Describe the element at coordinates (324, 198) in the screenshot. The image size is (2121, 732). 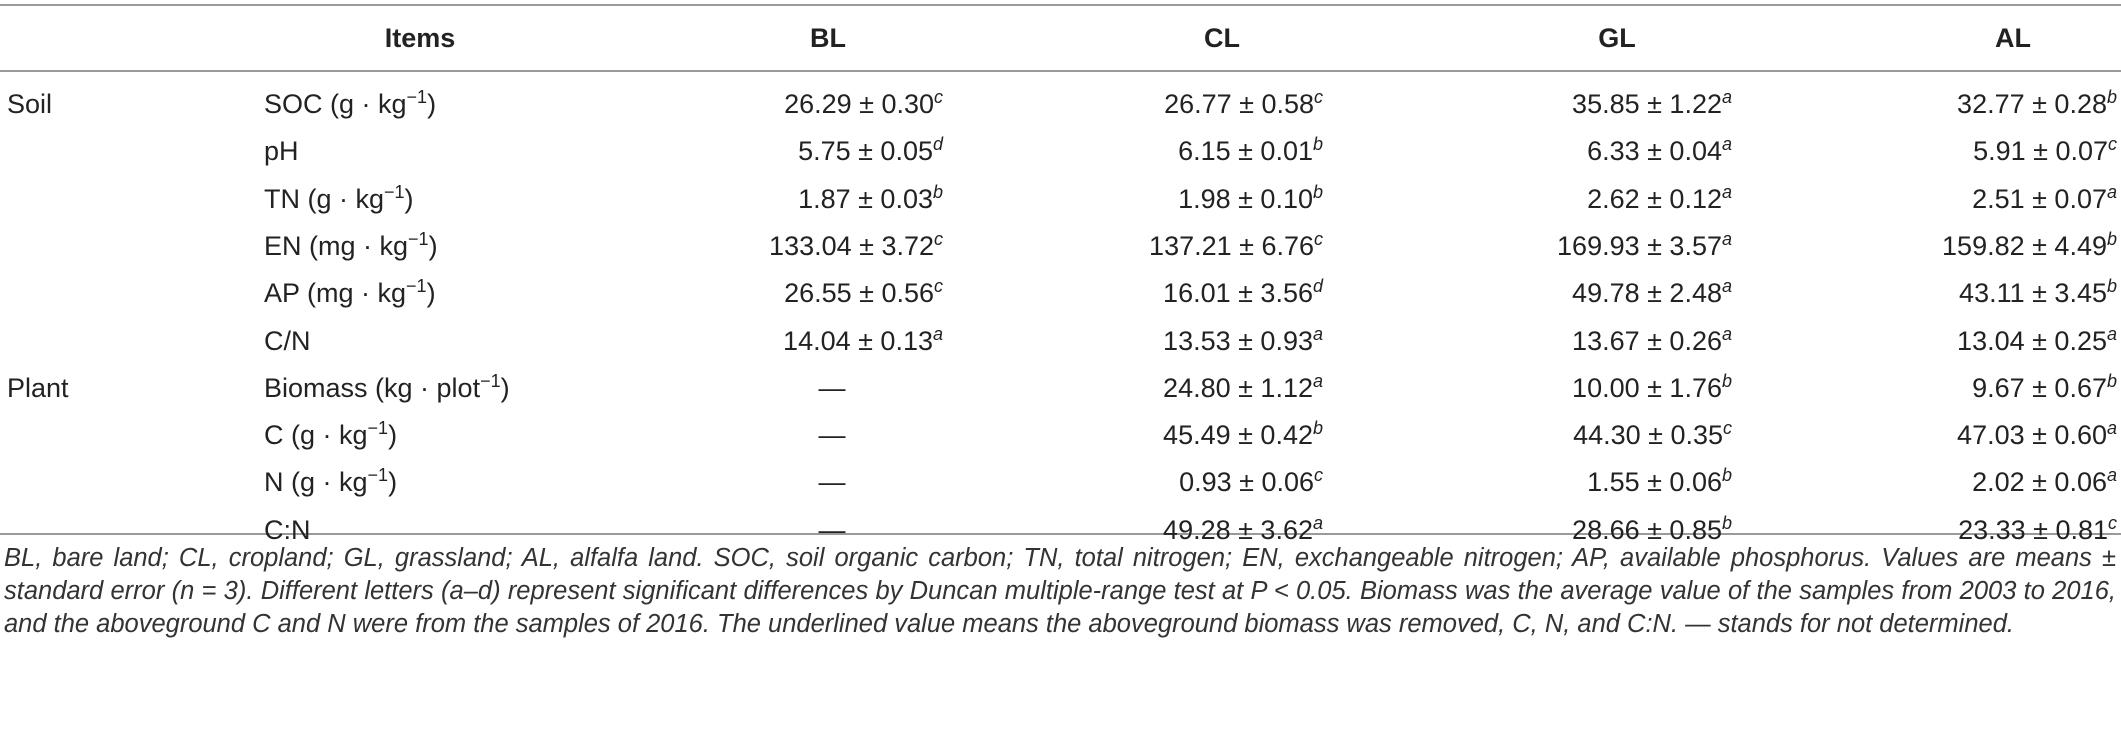
I see `item-text: TN (g · kg` at that location.